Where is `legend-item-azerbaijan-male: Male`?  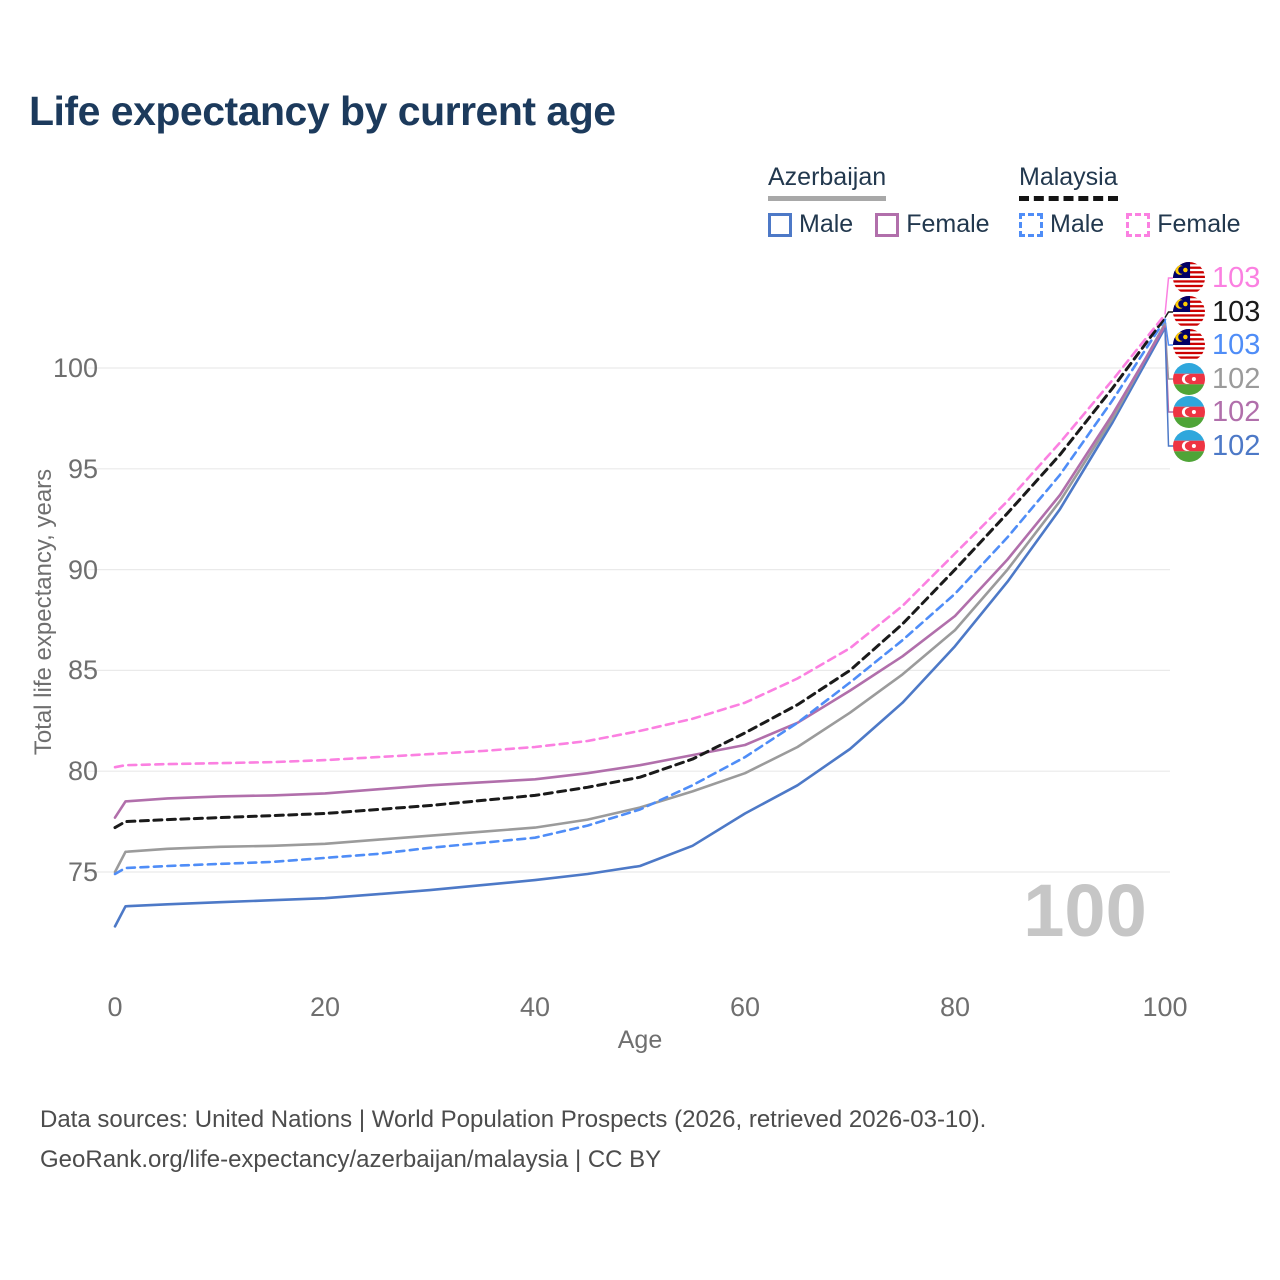 legend-item-azerbaijan-male: Male is located at coordinates (810, 224).